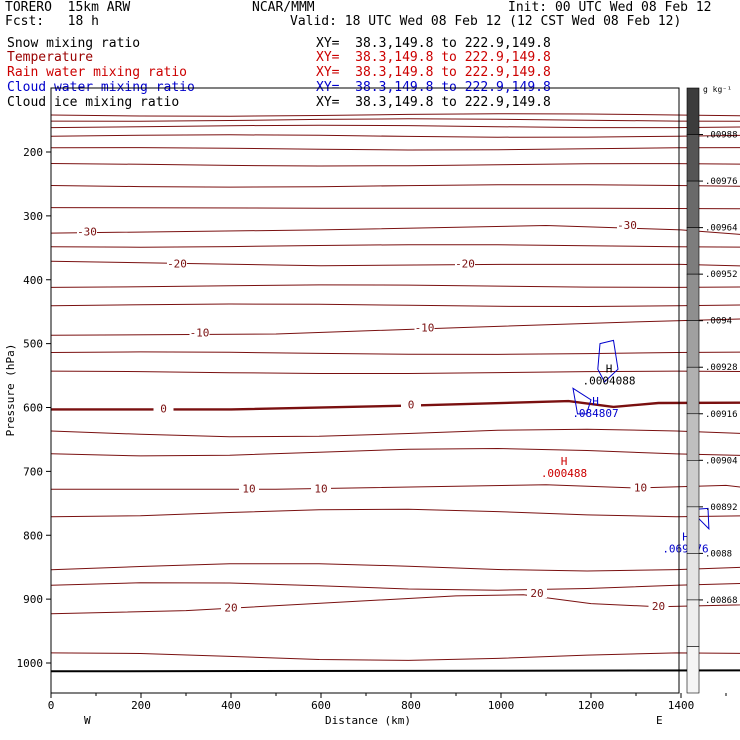 The height and width of the screenshot is (740, 740). What do you see at coordinates (321, 705) in the screenshot?
I see `x-tick-label: 600` at bounding box center [321, 705].